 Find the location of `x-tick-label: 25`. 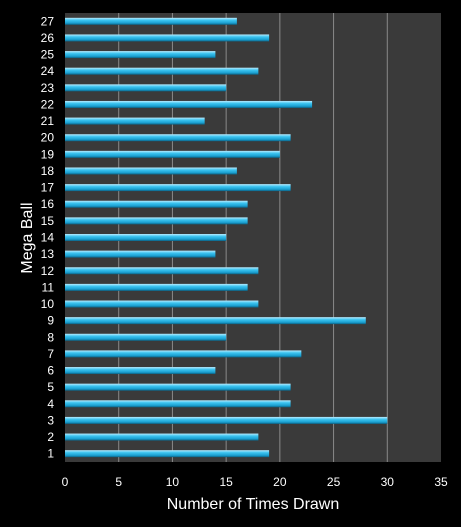

x-tick-label: 25 is located at coordinates (334, 482).